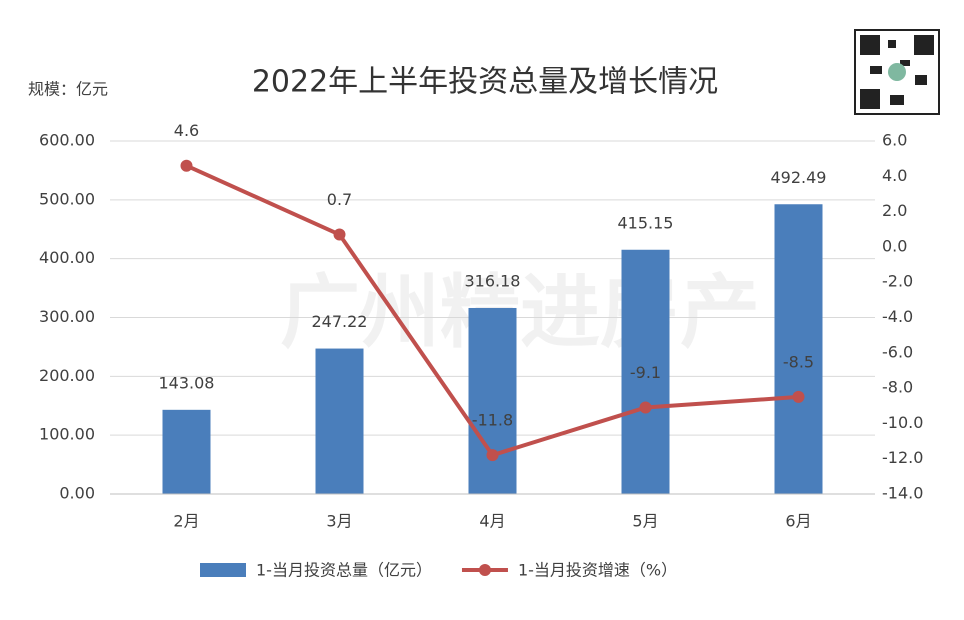 Image resolution: width=964 pixels, height=620 pixels. Describe the element at coordinates (520, 312) in the screenshot. I see `watermark: 广州精进房产` at that location.